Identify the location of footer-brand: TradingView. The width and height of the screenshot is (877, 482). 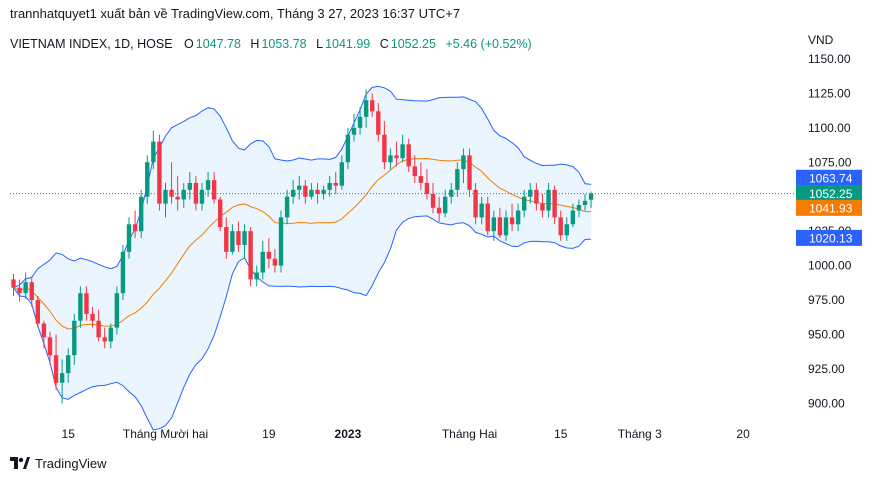
(58, 463).